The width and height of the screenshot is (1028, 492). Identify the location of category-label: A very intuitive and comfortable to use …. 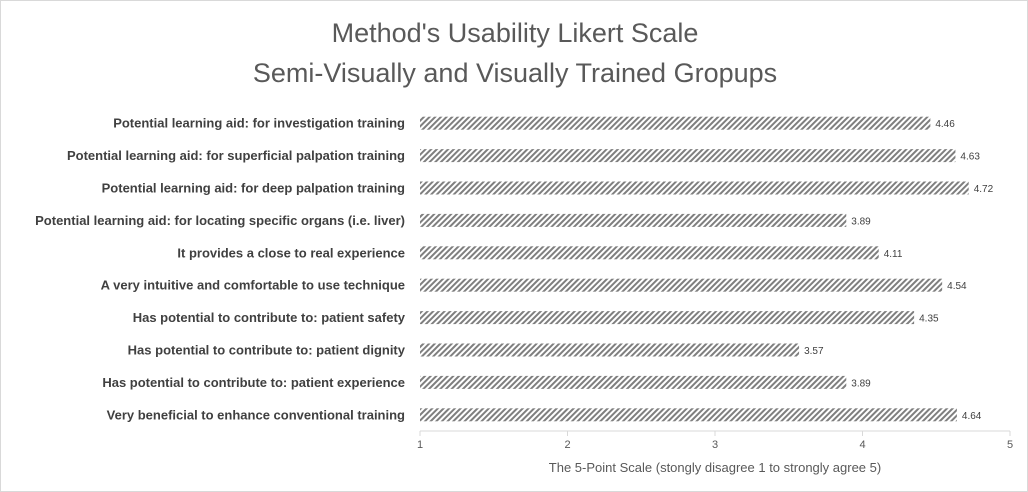
(253, 285).